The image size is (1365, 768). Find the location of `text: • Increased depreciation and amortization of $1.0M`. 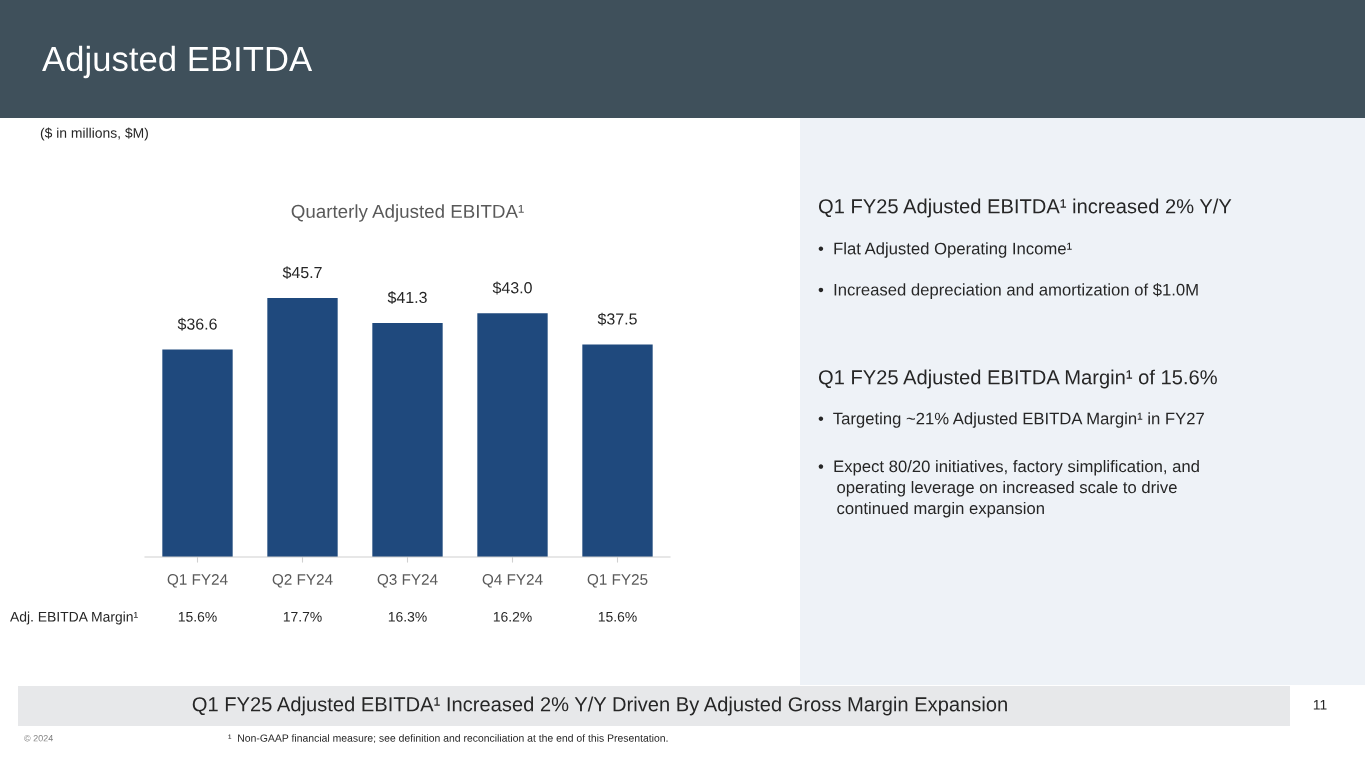

text: • Increased depreciation and amortization of $1.0M is located at coordinates (1008, 291).